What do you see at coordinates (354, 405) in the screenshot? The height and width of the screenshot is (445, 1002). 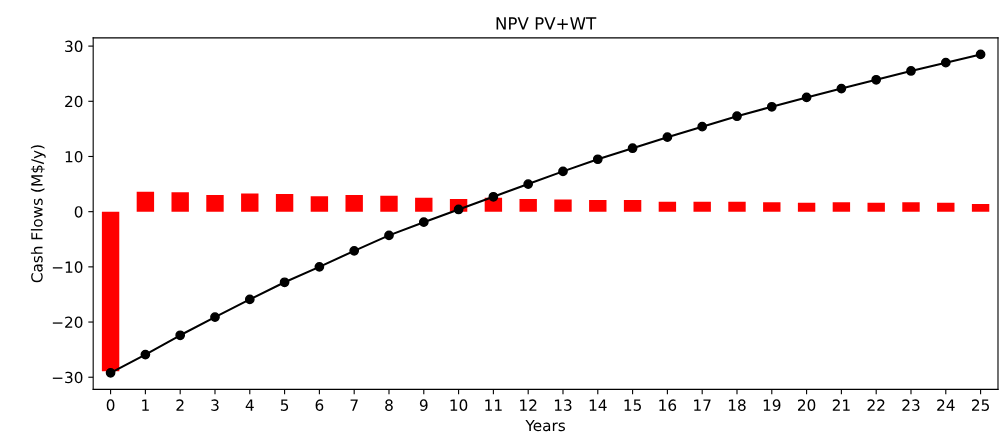 I see `x-tick-label: 7` at bounding box center [354, 405].